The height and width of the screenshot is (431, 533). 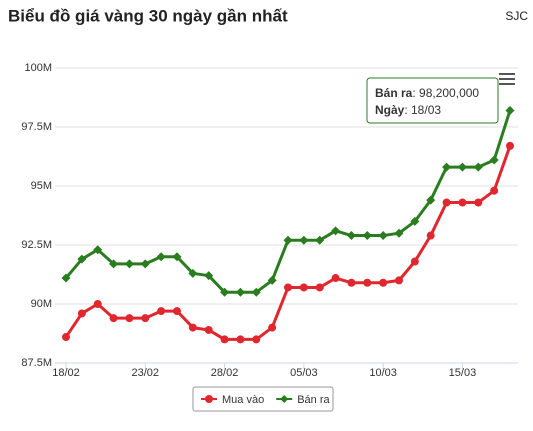 What do you see at coordinates (516, 16) in the screenshot?
I see `source: SJC` at bounding box center [516, 16].